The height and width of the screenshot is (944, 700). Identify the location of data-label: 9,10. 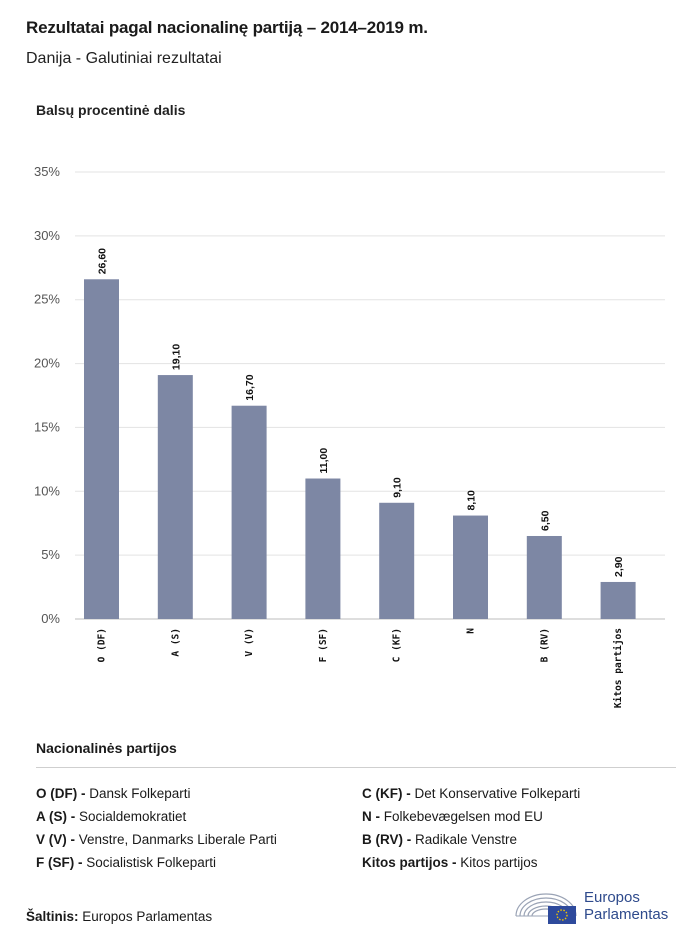
(398, 487).